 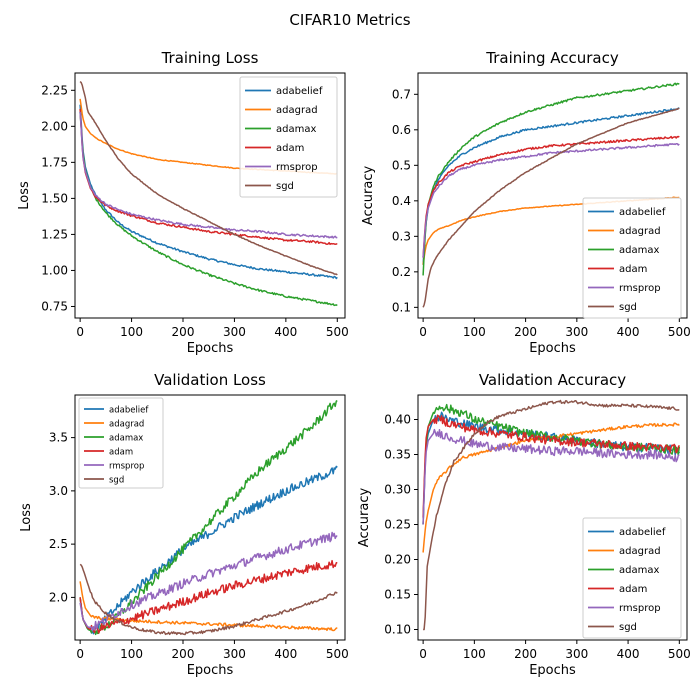 What do you see at coordinates (54, 306) in the screenshot?
I see `y-tick-label: 0.75` at bounding box center [54, 306].